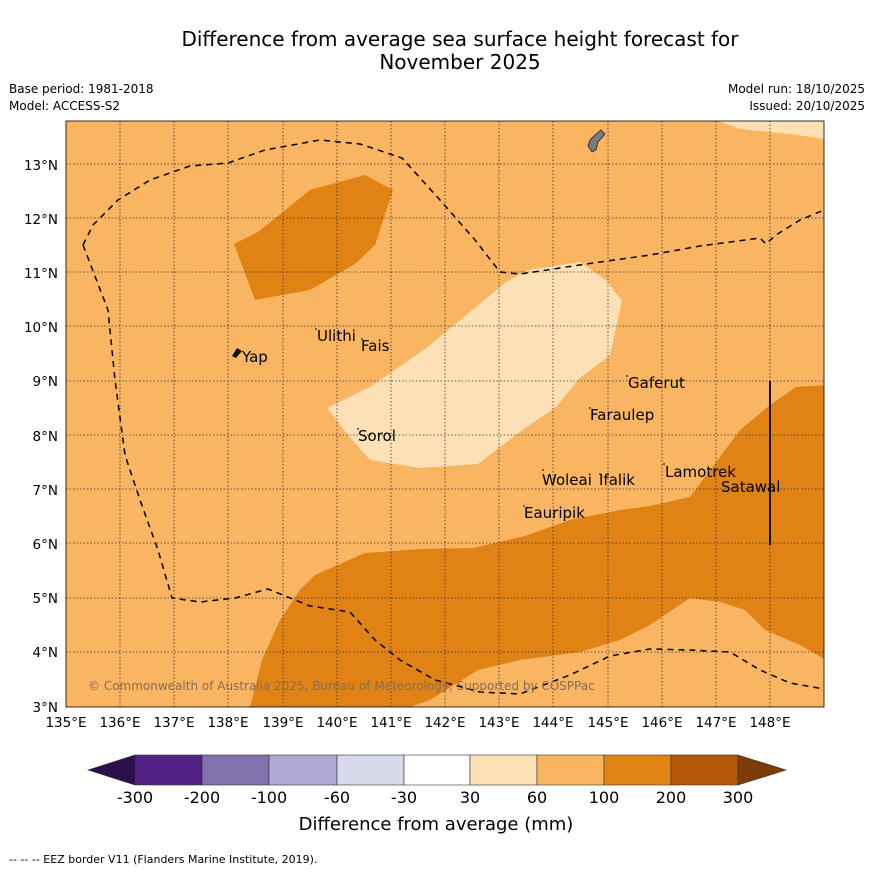 The height and width of the screenshot is (873, 873). What do you see at coordinates (661, 723) in the screenshot?
I see `lon-tick: 146°E` at bounding box center [661, 723].